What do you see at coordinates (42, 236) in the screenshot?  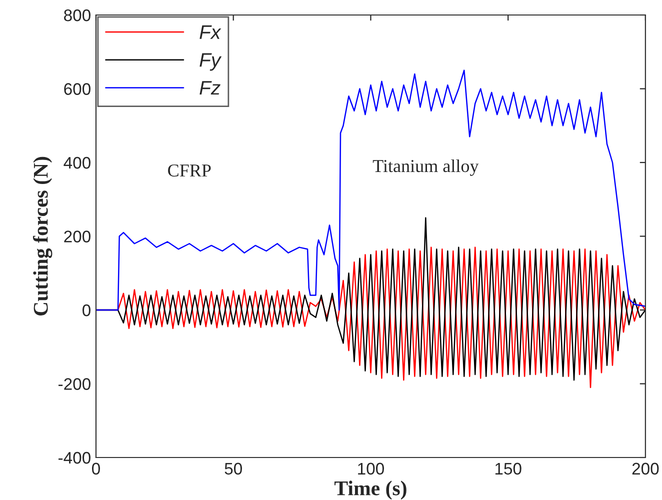 I see `y-axis-title: Cutting forces (N)` at bounding box center [42, 236].